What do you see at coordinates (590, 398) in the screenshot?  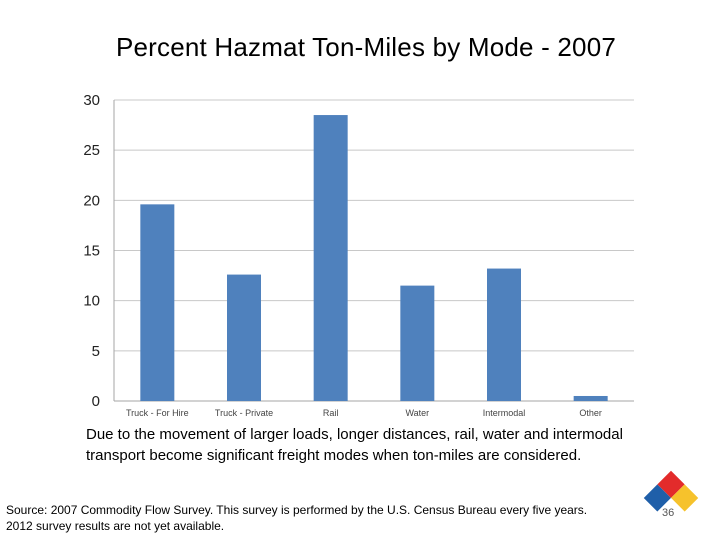 I see `bar-other` at bounding box center [590, 398].